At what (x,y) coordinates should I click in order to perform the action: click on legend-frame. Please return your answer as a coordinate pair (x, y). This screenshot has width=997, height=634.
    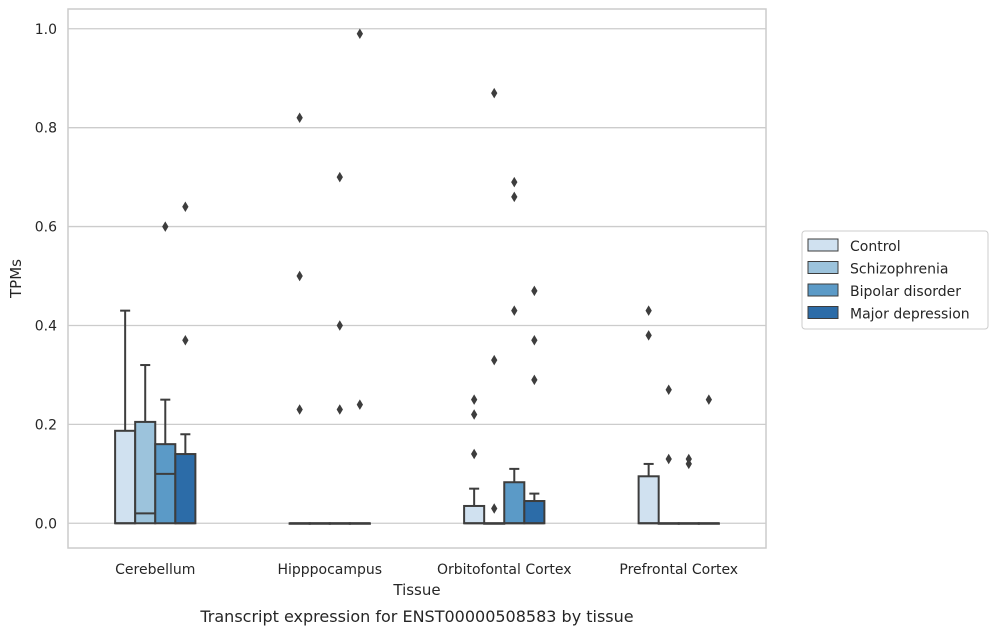
    Looking at the image, I should click on (895, 280).